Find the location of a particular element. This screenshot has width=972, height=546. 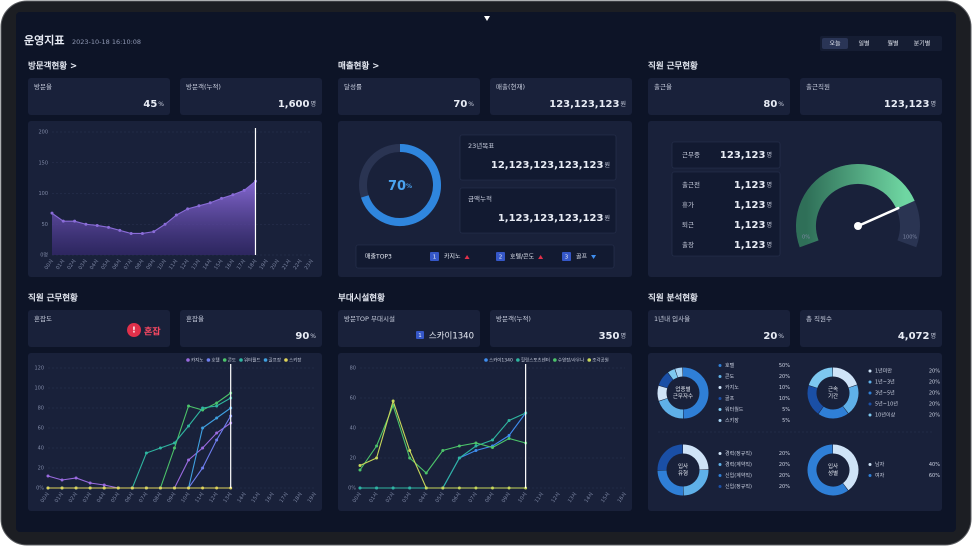

x-tick-label: 19시 is located at coordinates (312, 498).